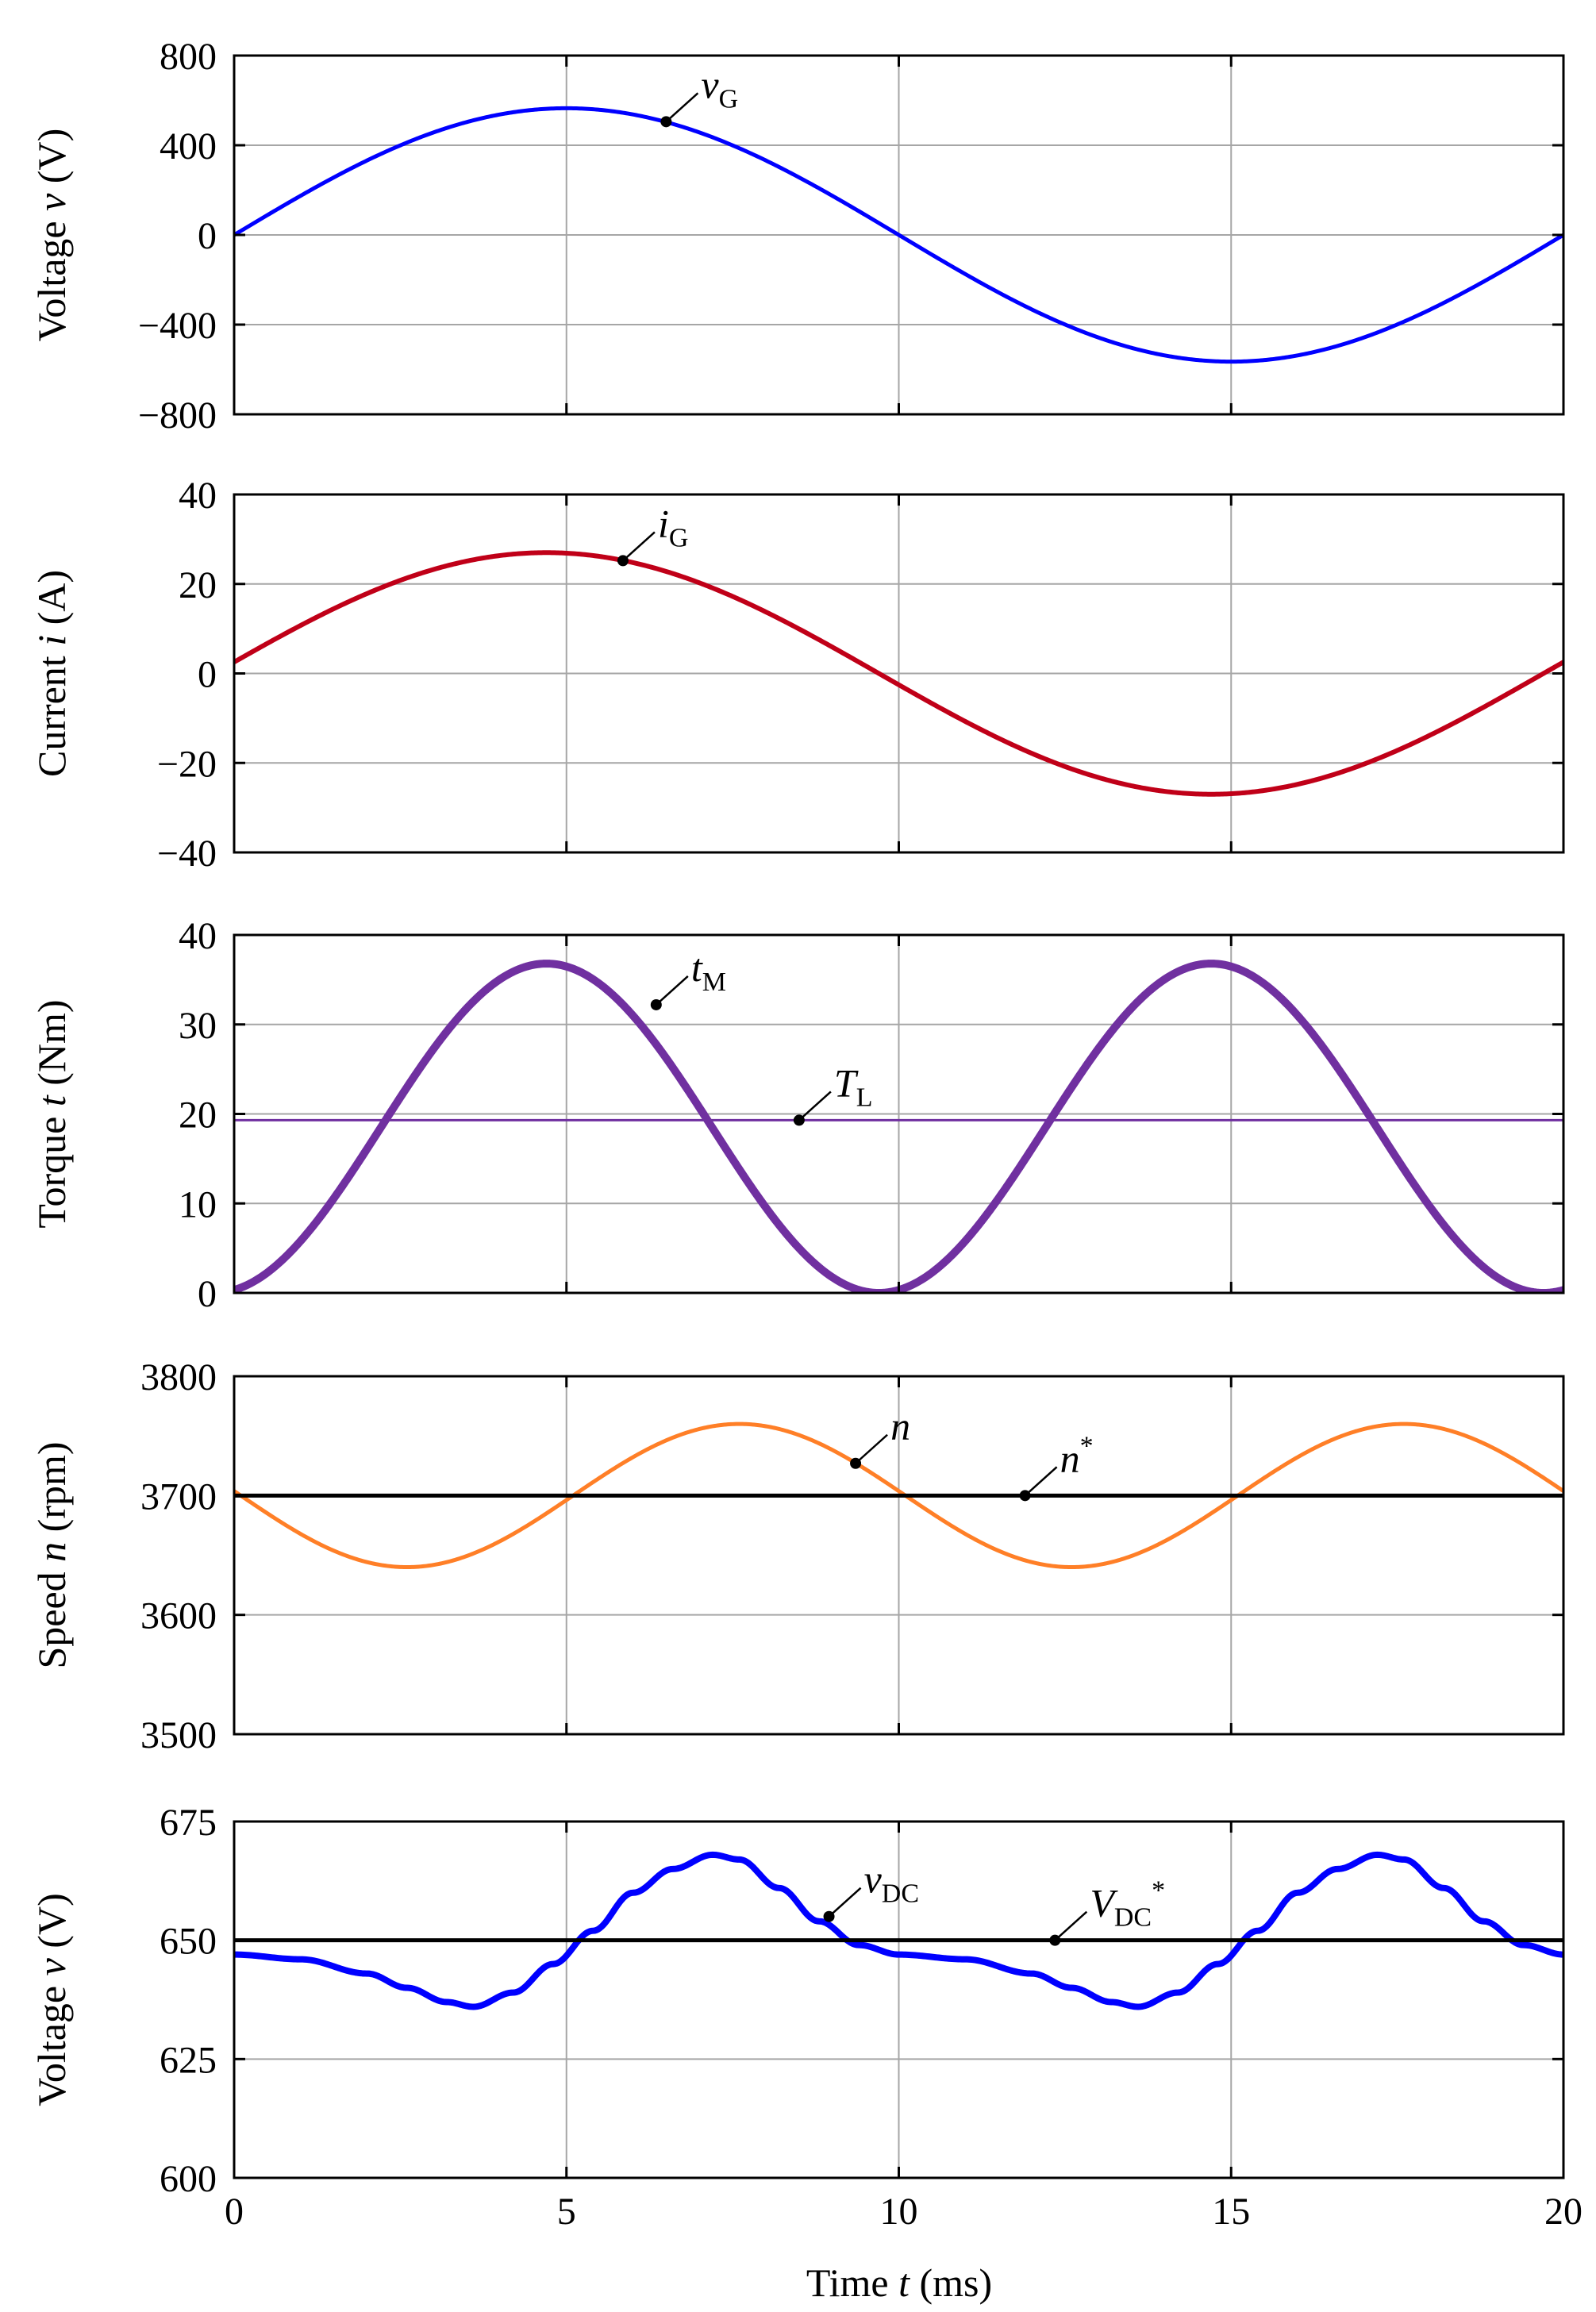  I want to click on series-ig, so click(898, 673).